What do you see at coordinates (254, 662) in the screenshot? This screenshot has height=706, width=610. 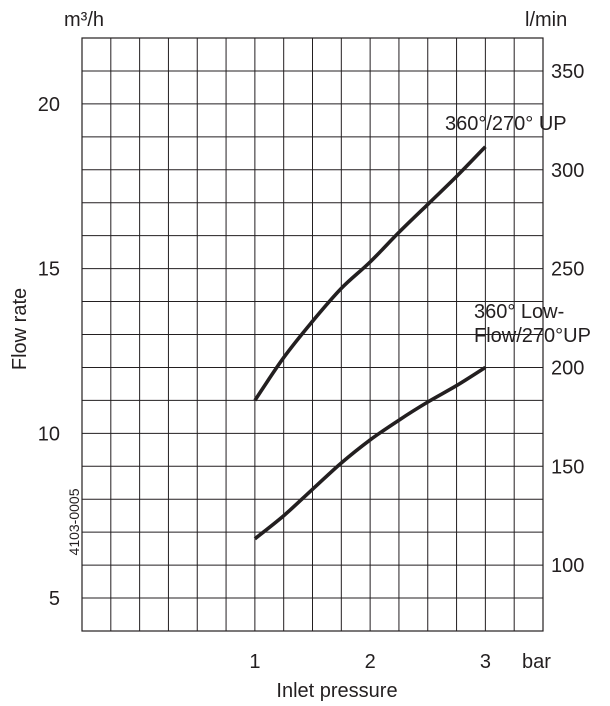 I see `x-tick-label: 1` at bounding box center [254, 662].